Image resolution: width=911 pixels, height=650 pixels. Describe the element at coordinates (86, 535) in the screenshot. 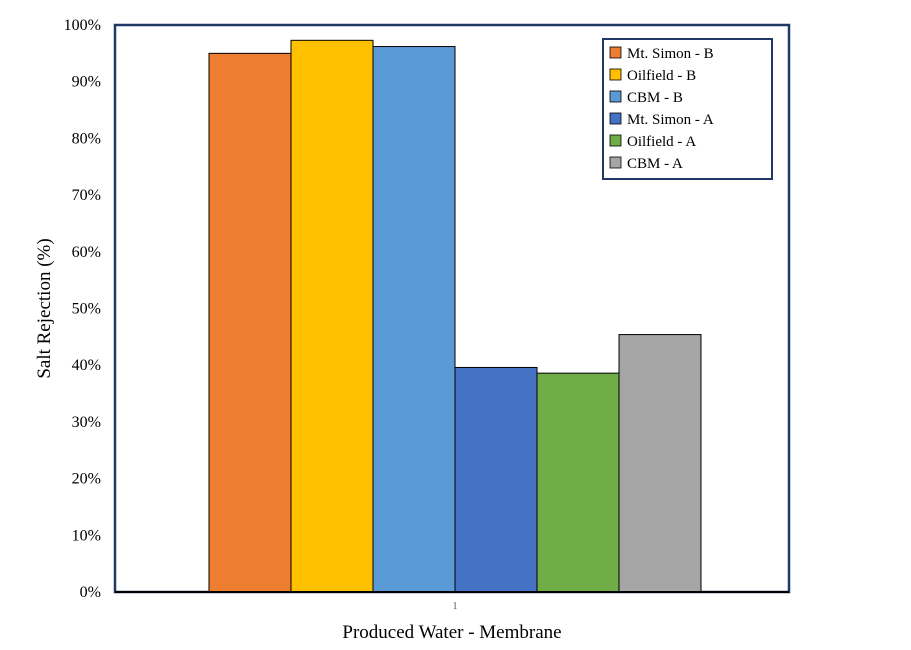

I see `y-tick-label: 10%` at that location.